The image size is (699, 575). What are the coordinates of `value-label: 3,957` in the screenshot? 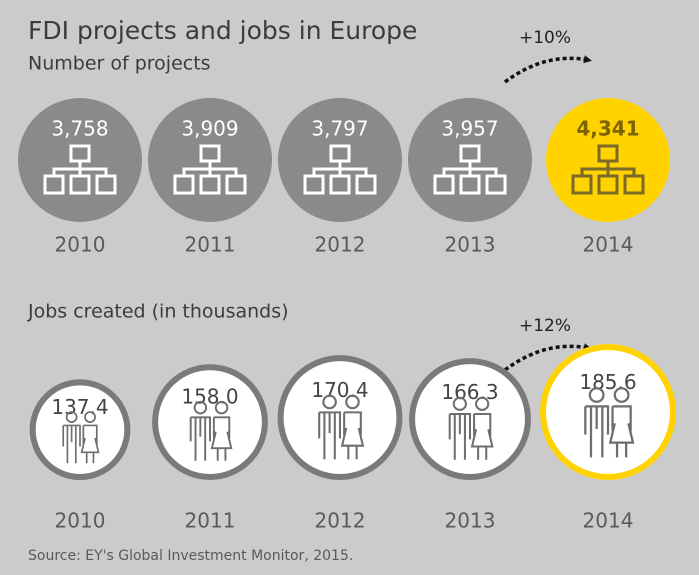 It's located at (469, 129).